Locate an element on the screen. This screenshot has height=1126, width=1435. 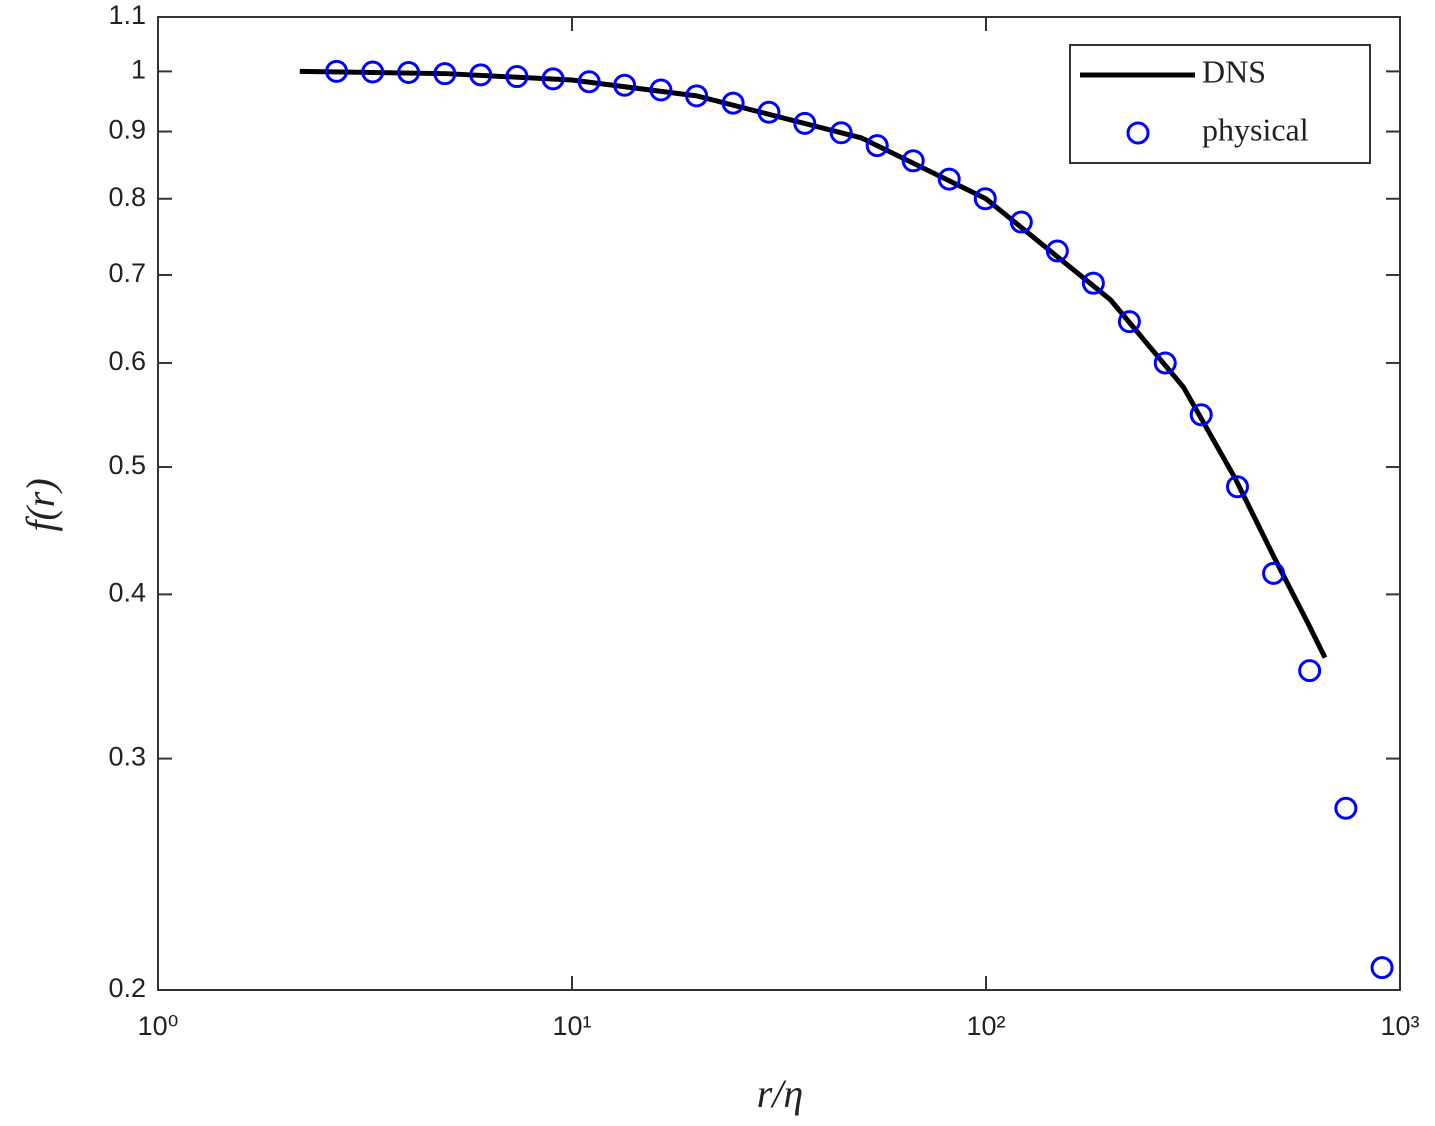
legend-label: DNS is located at coordinates (1234, 71).